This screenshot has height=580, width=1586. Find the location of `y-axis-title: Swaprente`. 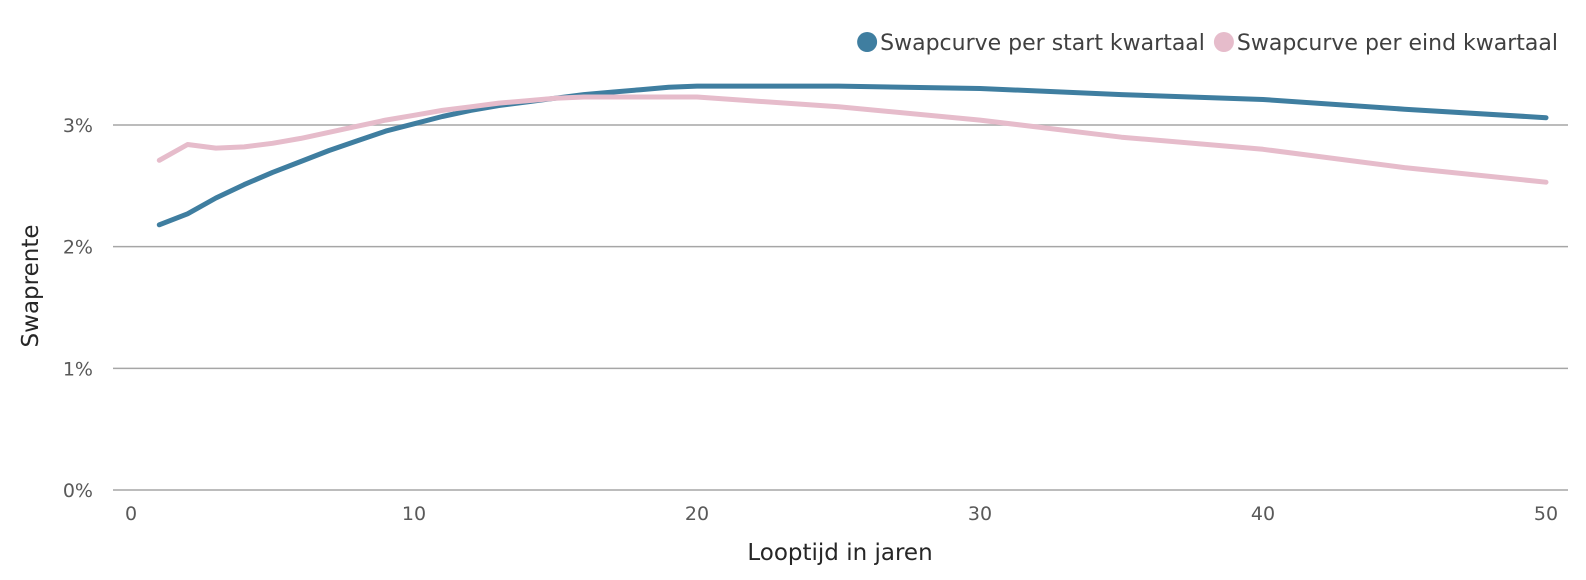

y-axis-title: Swaprente is located at coordinates (31, 286).